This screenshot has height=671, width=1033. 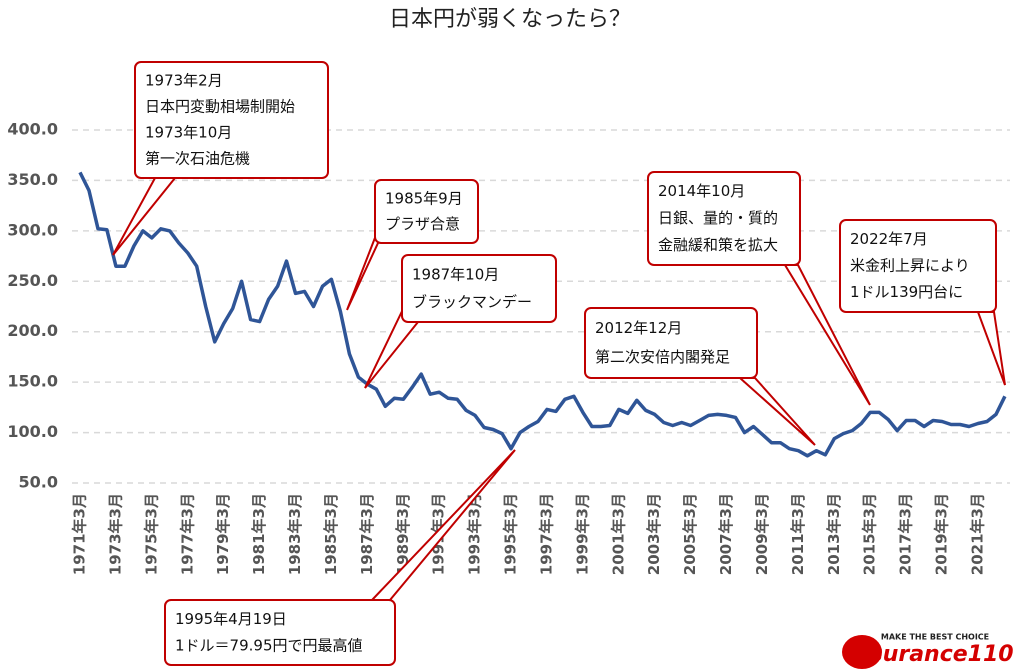 I want to click on x-tick-label: 2013年3月, so click(x=834, y=534).